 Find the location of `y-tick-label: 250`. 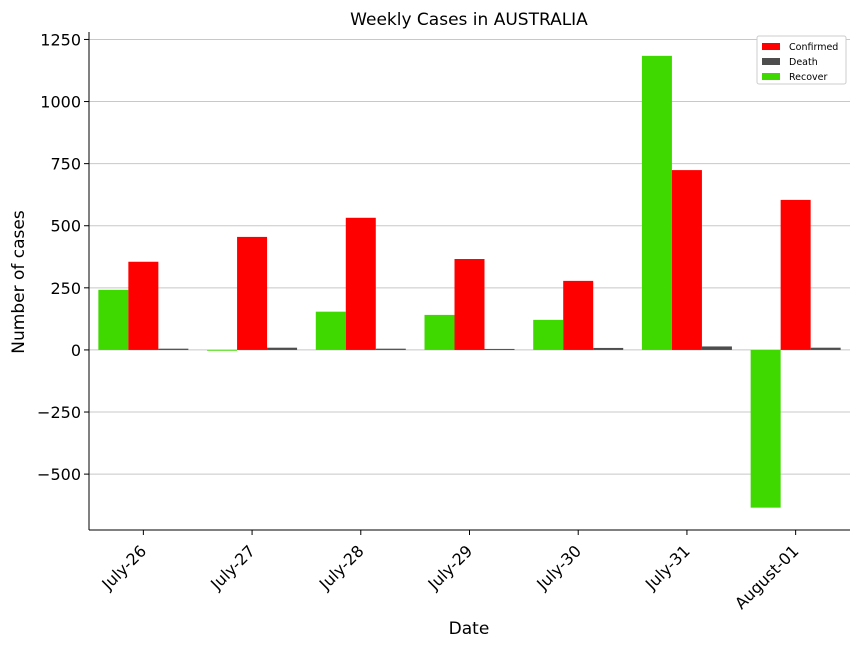

y-tick-label: 250 is located at coordinates (65, 288).